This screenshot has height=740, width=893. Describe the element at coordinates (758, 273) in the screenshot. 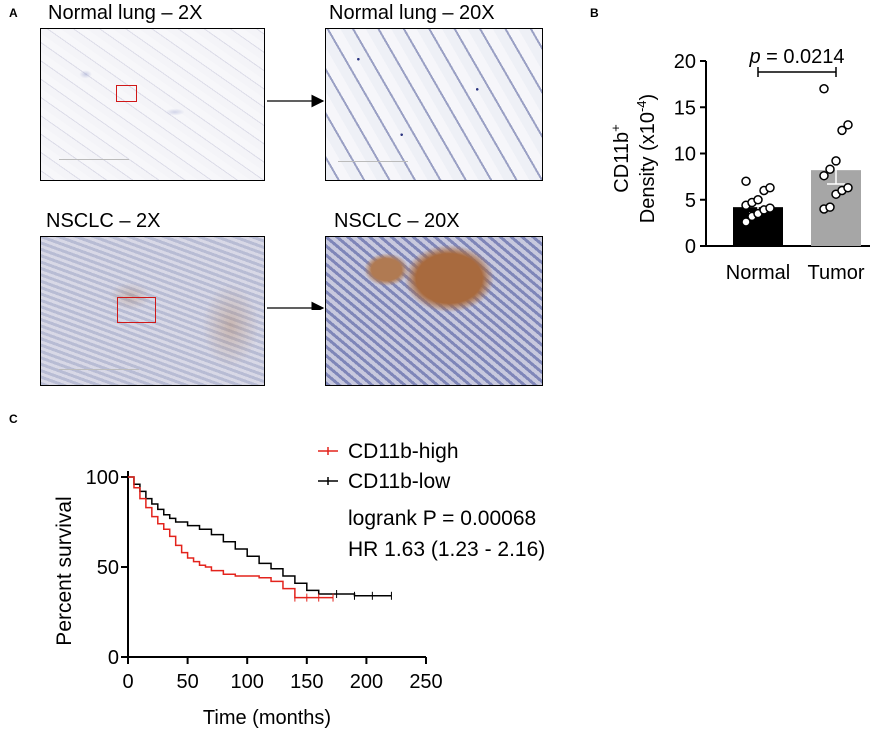

I see `x-category-label: Normal` at that location.